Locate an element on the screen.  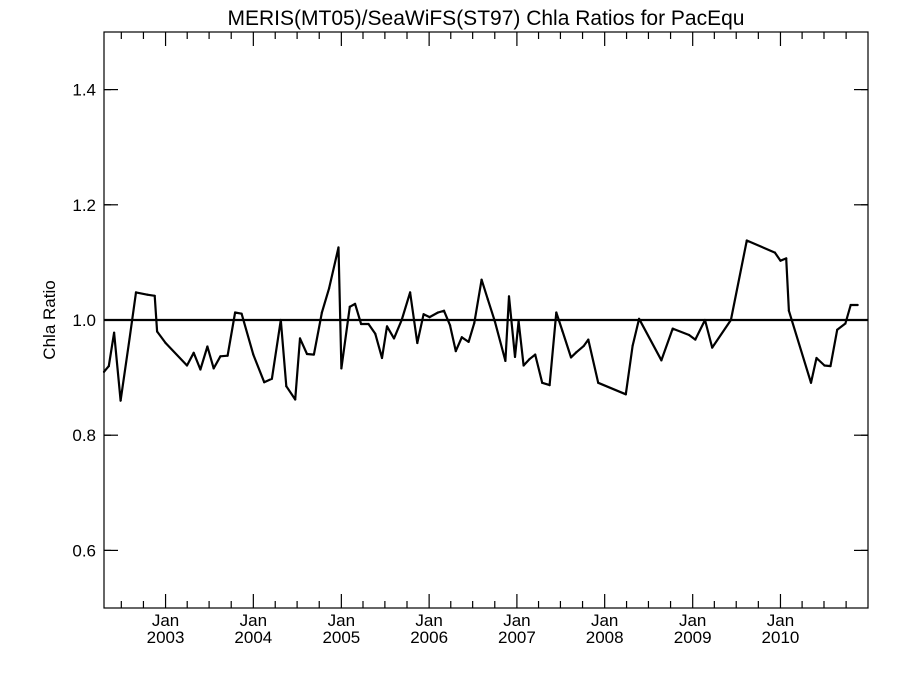
x-tick-label-year: 2009 is located at coordinates (693, 637).